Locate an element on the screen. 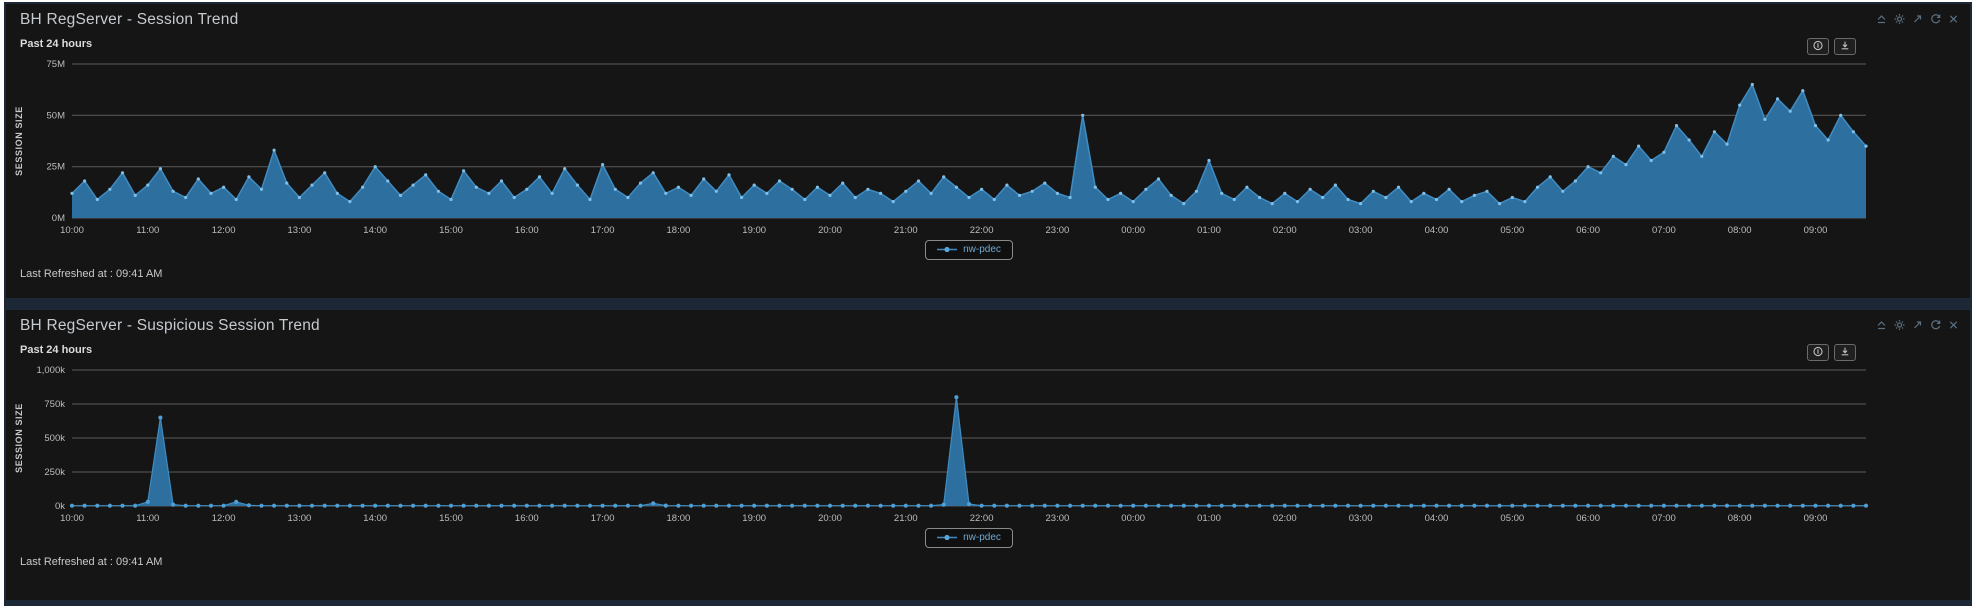 This screenshot has width=1976, height=612. svg-text: 250k is located at coordinates (54, 472).